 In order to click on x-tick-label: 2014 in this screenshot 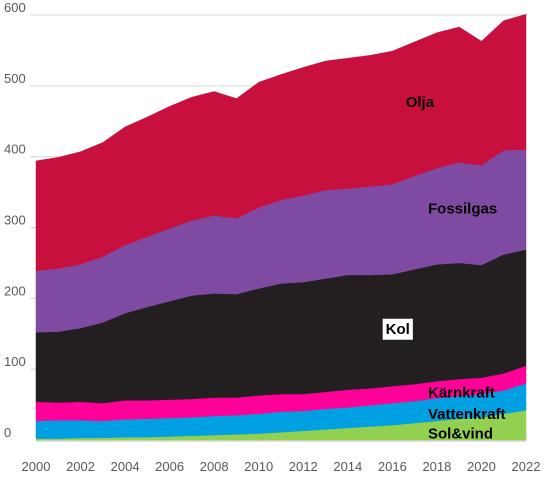, I will do `click(347, 466)`.